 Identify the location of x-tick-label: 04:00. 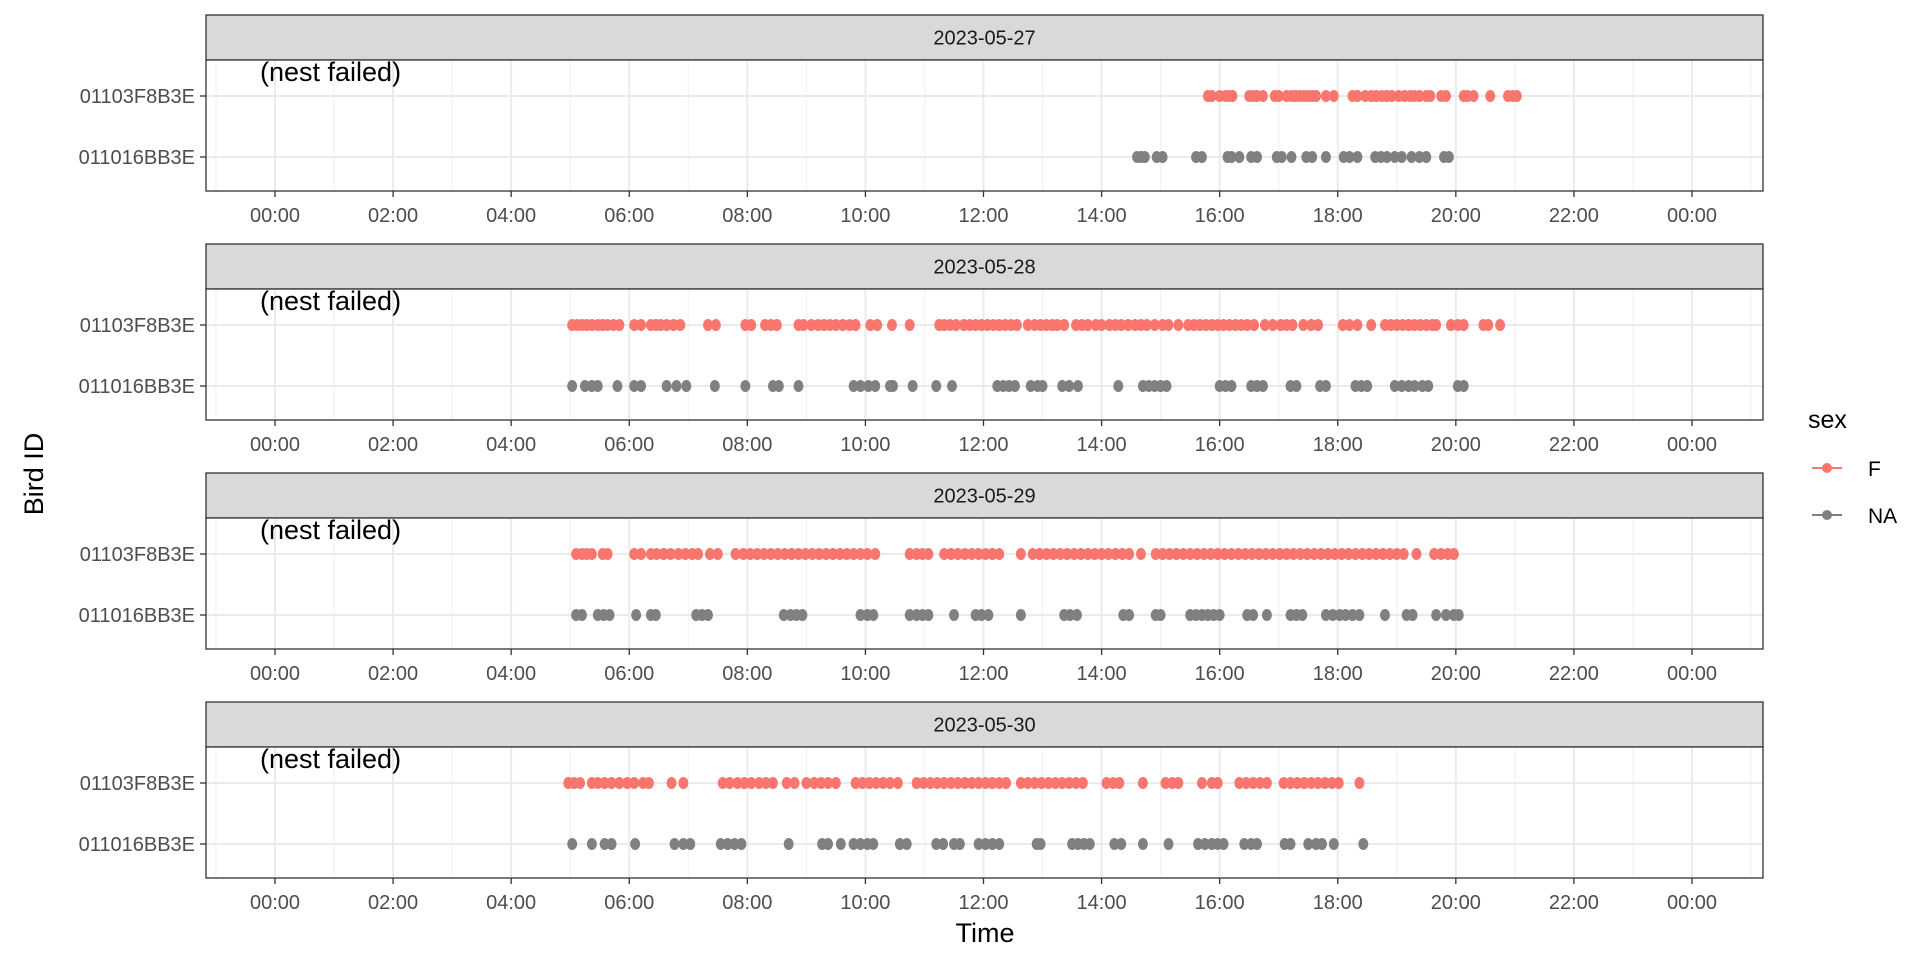
(511, 674).